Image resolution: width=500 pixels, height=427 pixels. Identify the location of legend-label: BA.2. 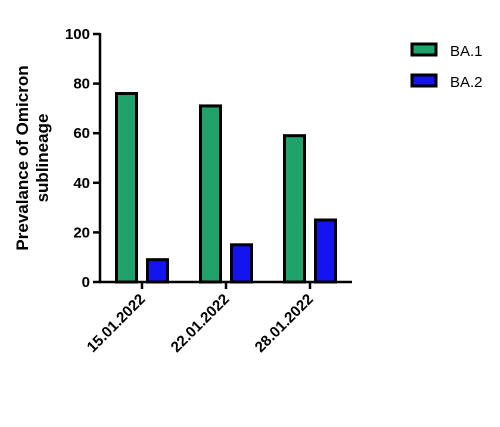
(466, 82).